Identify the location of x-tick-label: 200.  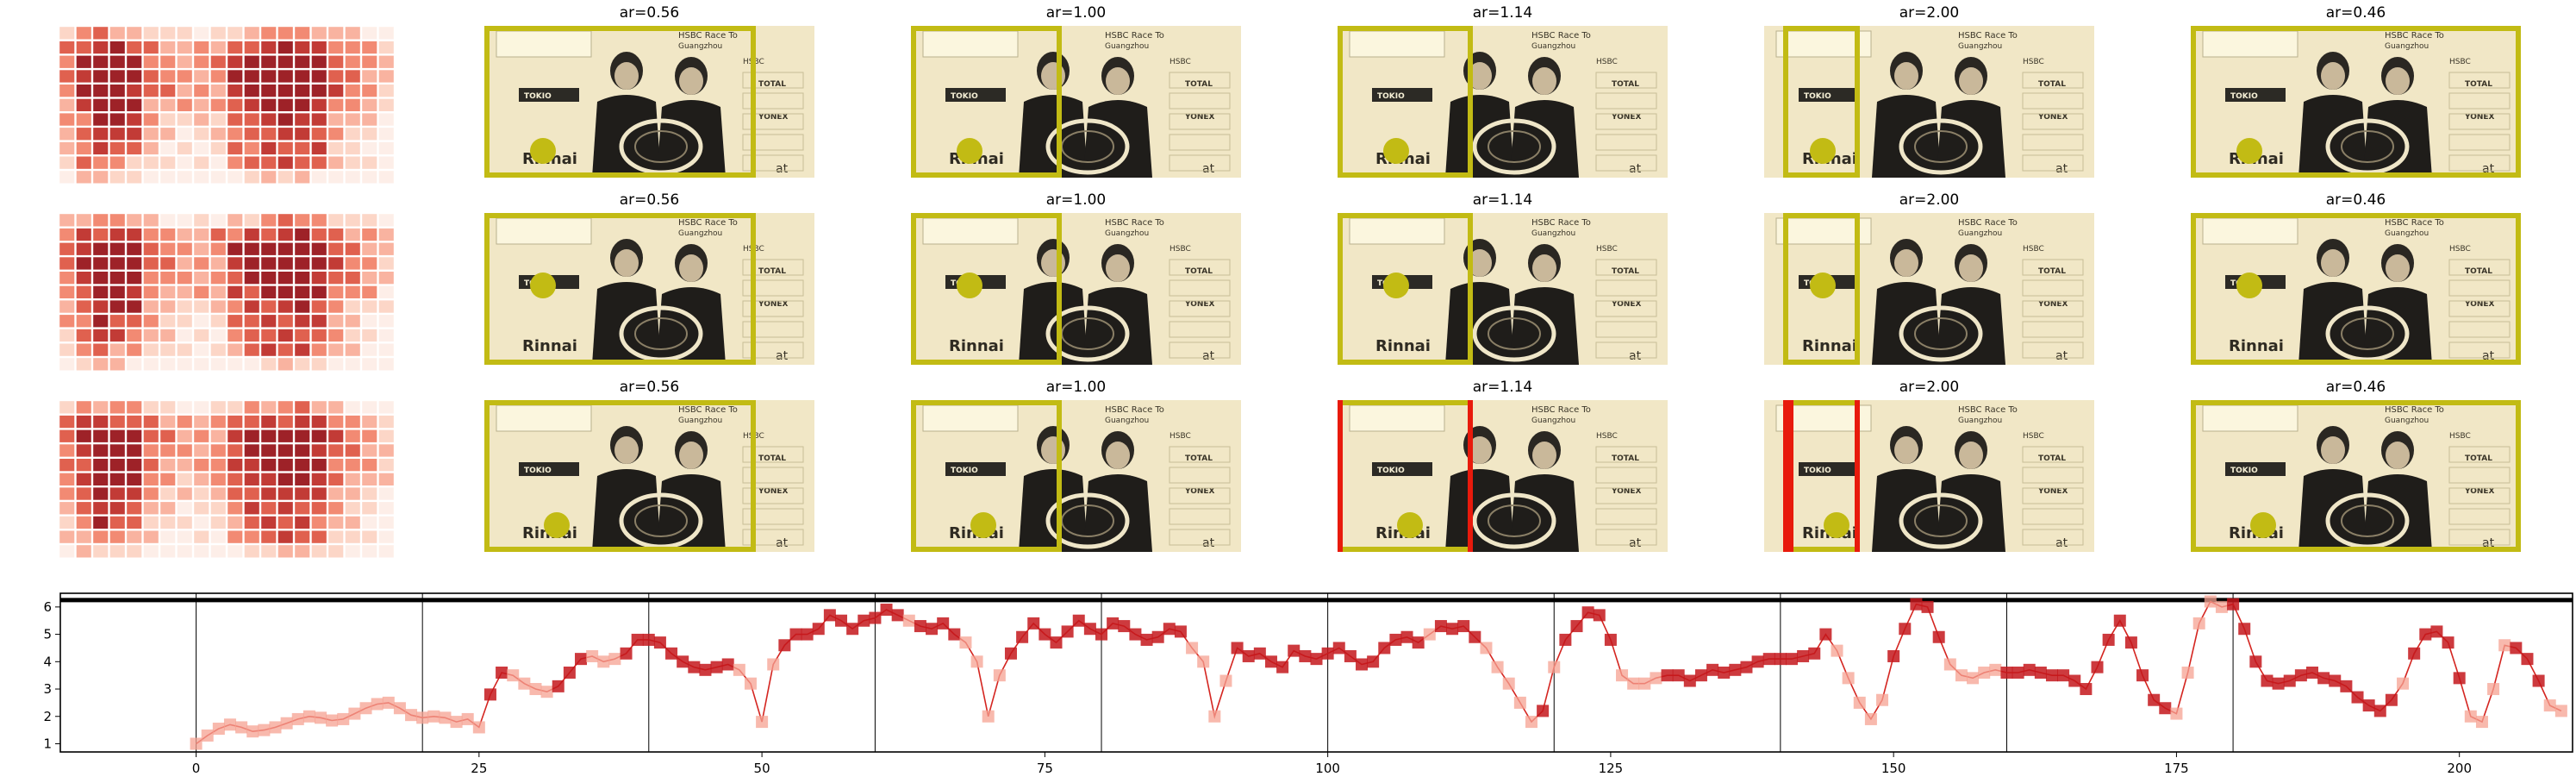
(2459, 768).